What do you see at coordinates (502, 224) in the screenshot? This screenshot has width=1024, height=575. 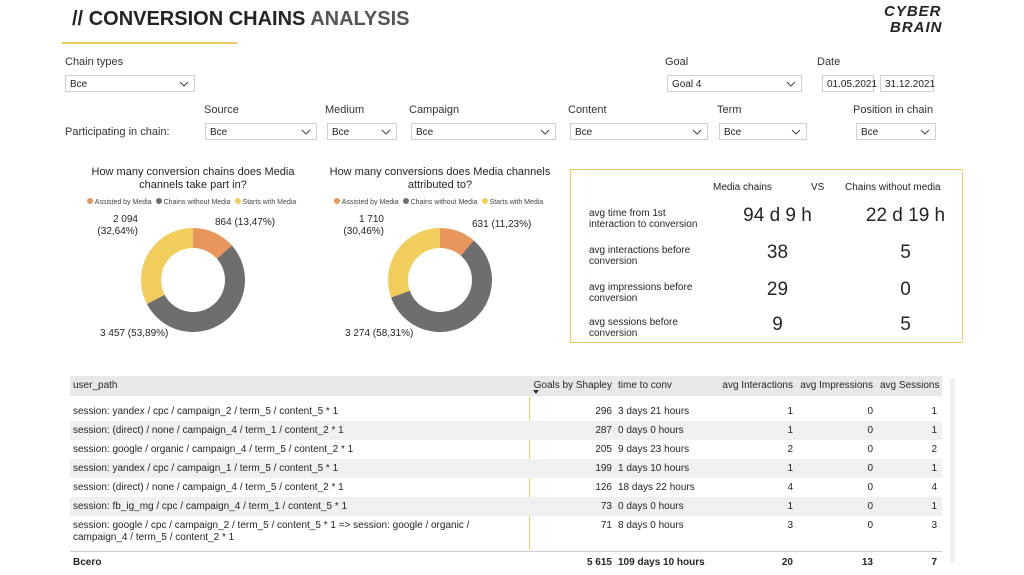 I see `data-label: 631 (11,23%)` at bounding box center [502, 224].